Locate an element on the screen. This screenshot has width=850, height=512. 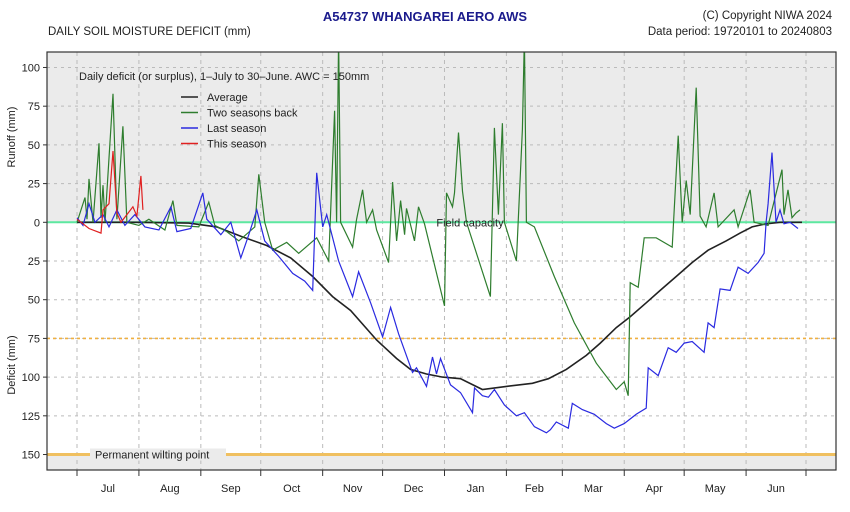
data-period-text: Data period: 19720101 to 20240803 is located at coordinates (740, 32).